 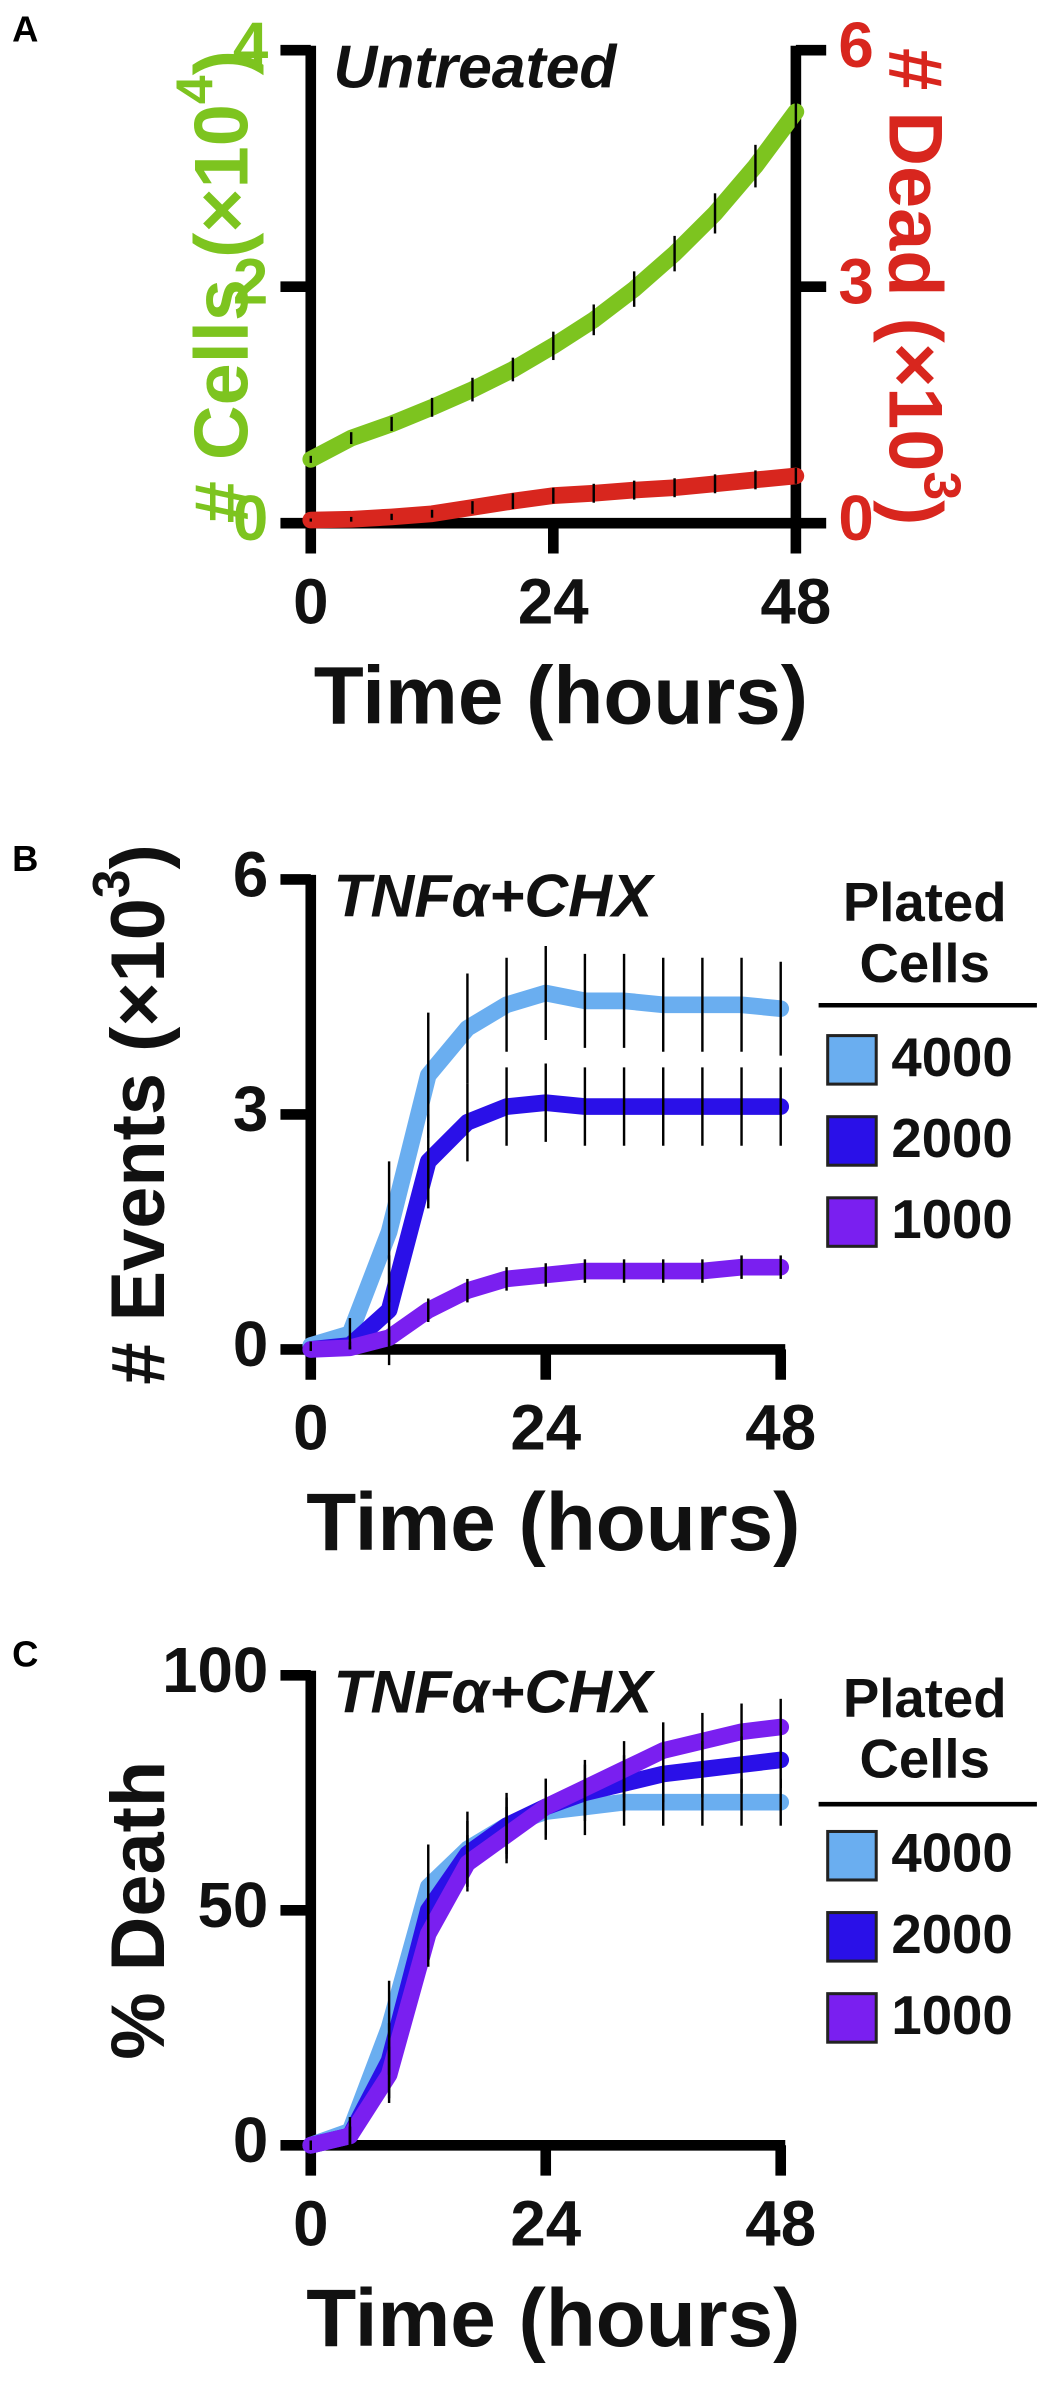 I want to click on panel-label: B, so click(x=25, y=858).